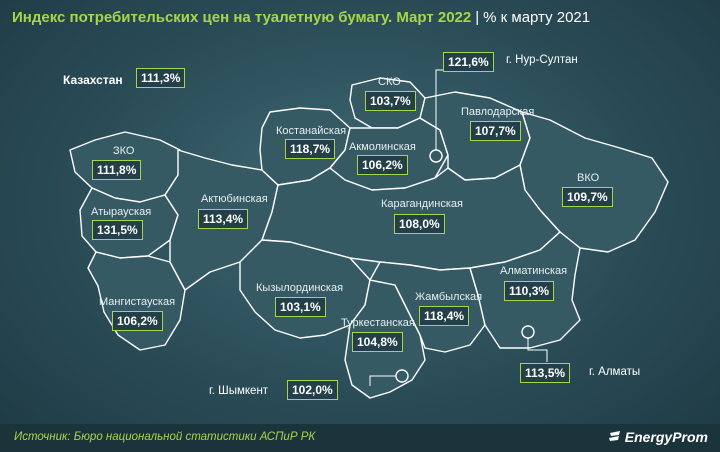 The height and width of the screenshot is (452, 720). I want to click on city-value-almaty: 113,5%, so click(545, 373).